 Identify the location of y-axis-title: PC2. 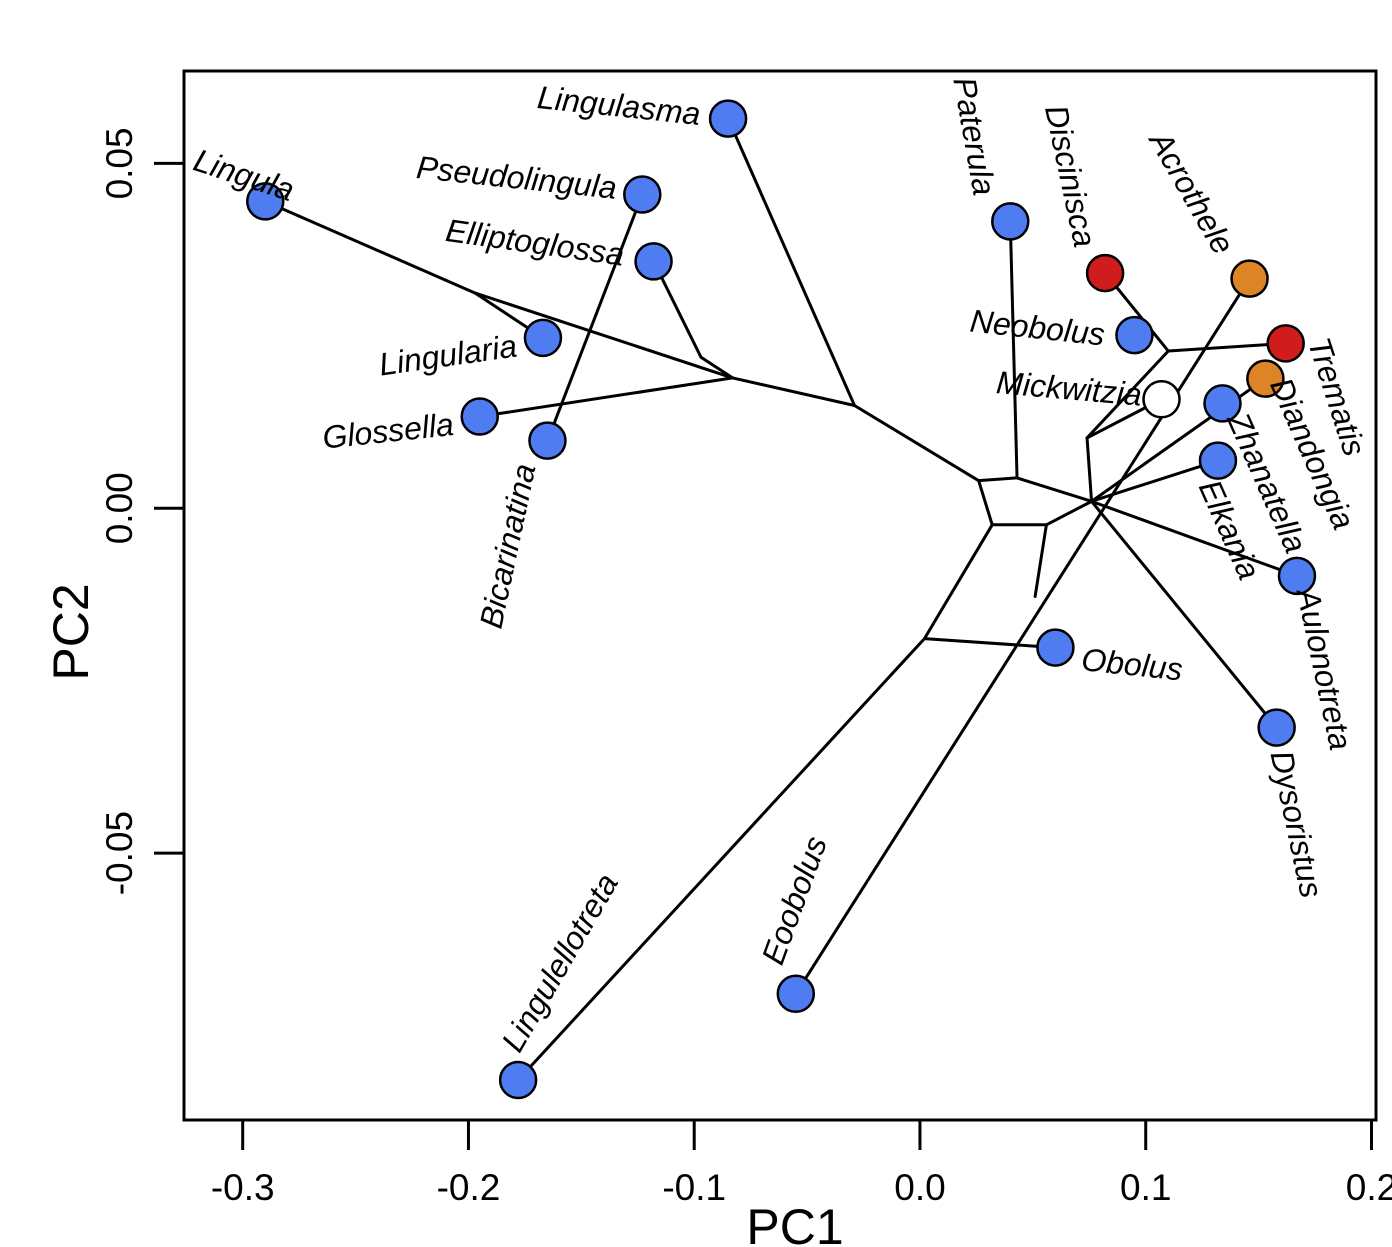
(71, 631).